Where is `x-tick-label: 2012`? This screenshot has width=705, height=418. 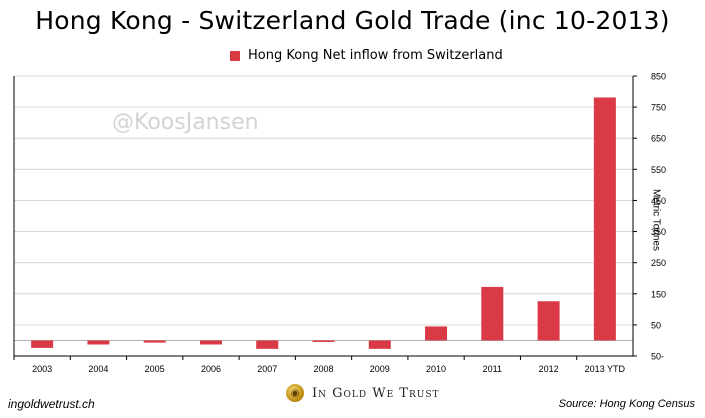
x-tick-label: 2012 is located at coordinates (549, 369).